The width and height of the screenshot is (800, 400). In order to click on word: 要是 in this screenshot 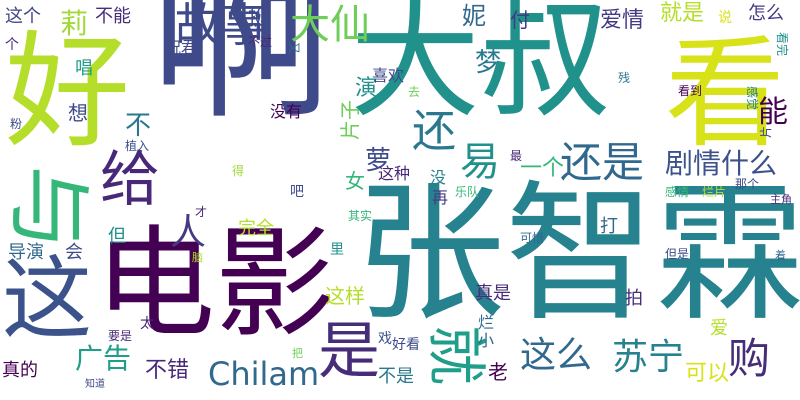, I will do `click(120, 336)`.